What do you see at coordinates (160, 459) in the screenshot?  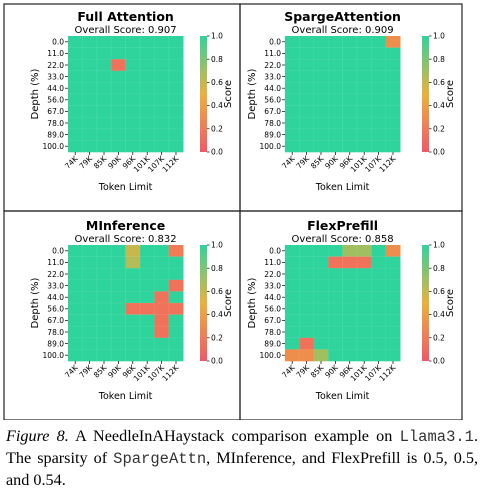 I see `caption-method: SpargeAttn` at bounding box center [160, 459].